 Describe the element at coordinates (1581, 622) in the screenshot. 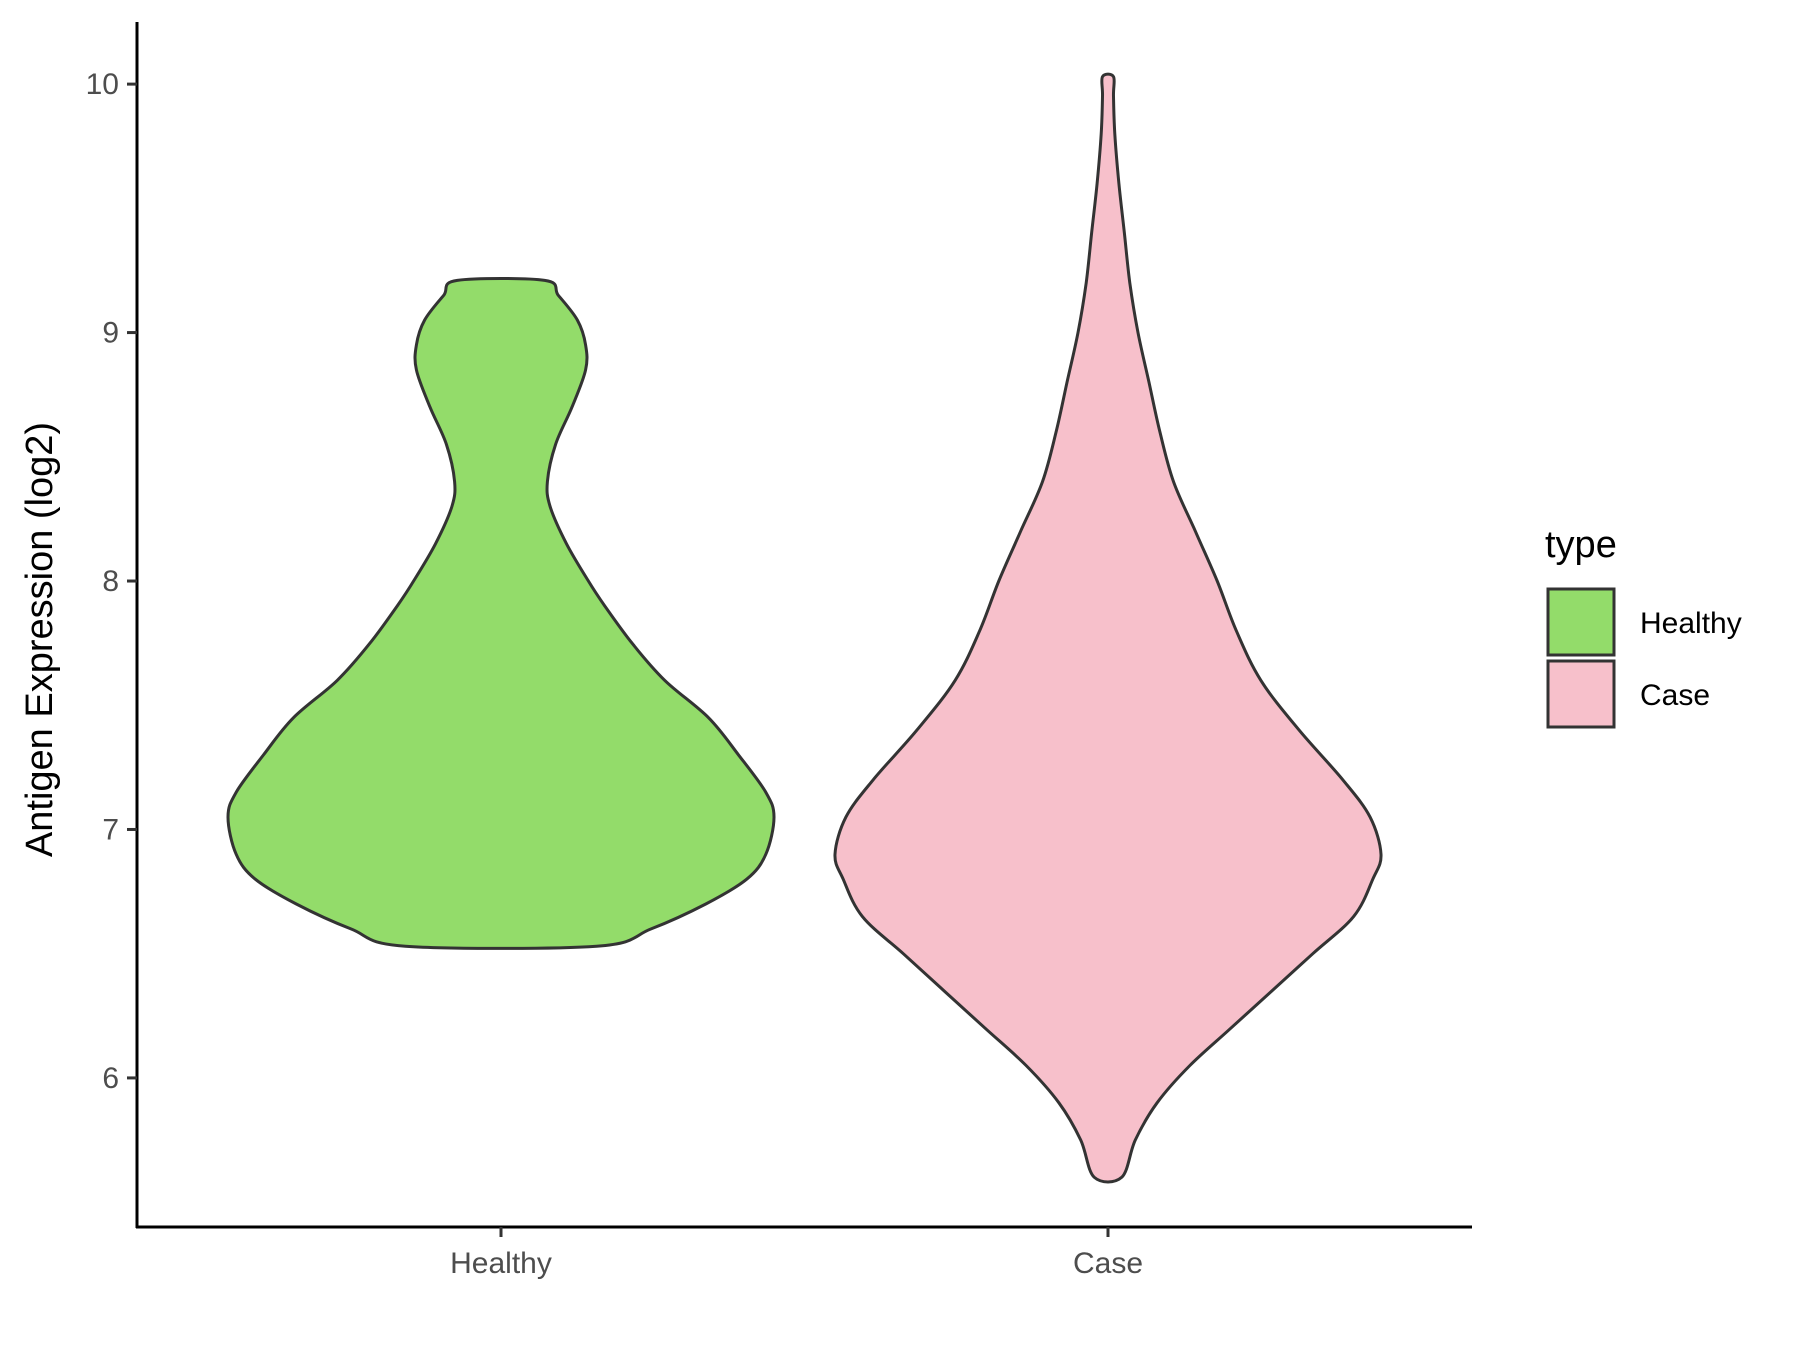

I see `legend-key-healthy` at that location.